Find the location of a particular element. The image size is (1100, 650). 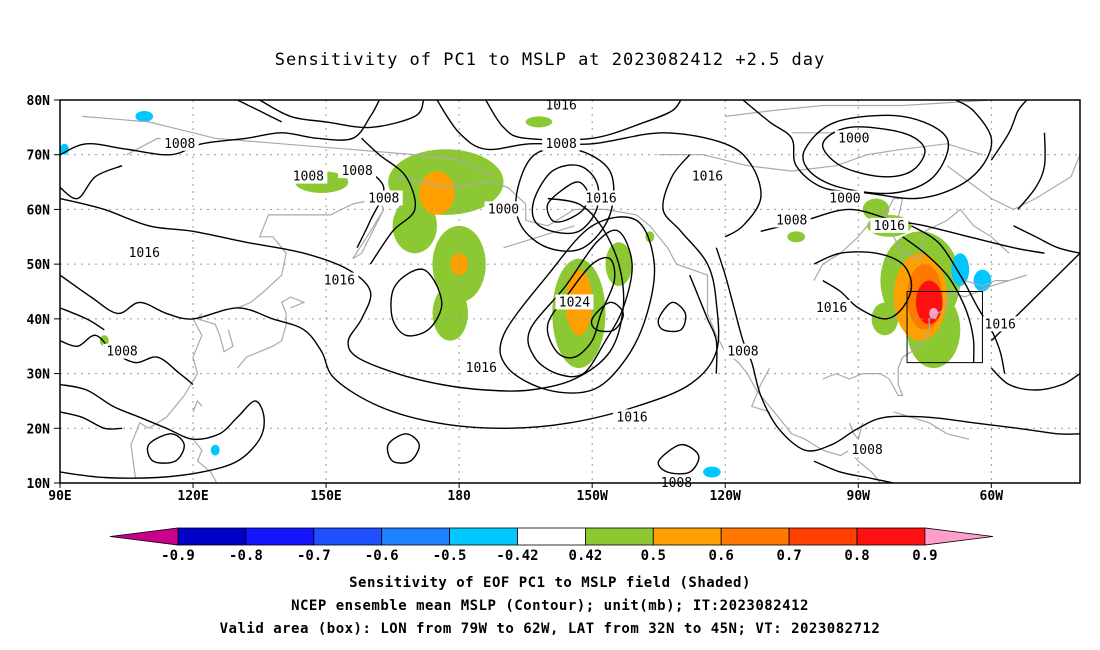

colorbar-label: 0.9 is located at coordinates (924, 556).